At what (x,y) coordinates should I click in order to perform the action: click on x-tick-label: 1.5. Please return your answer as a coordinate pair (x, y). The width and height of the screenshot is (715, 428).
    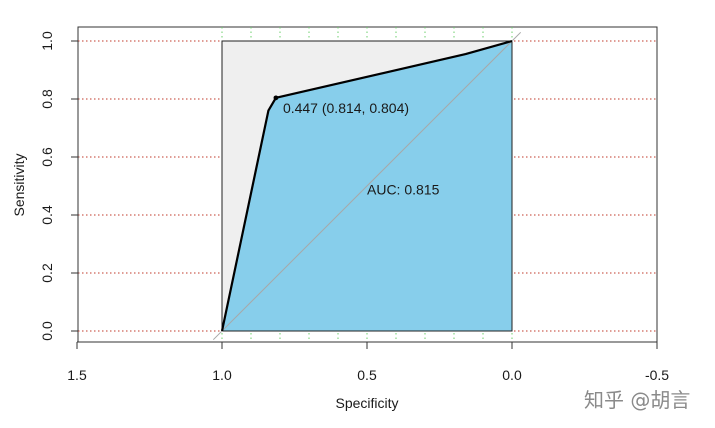
    Looking at the image, I should click on (77, 375).